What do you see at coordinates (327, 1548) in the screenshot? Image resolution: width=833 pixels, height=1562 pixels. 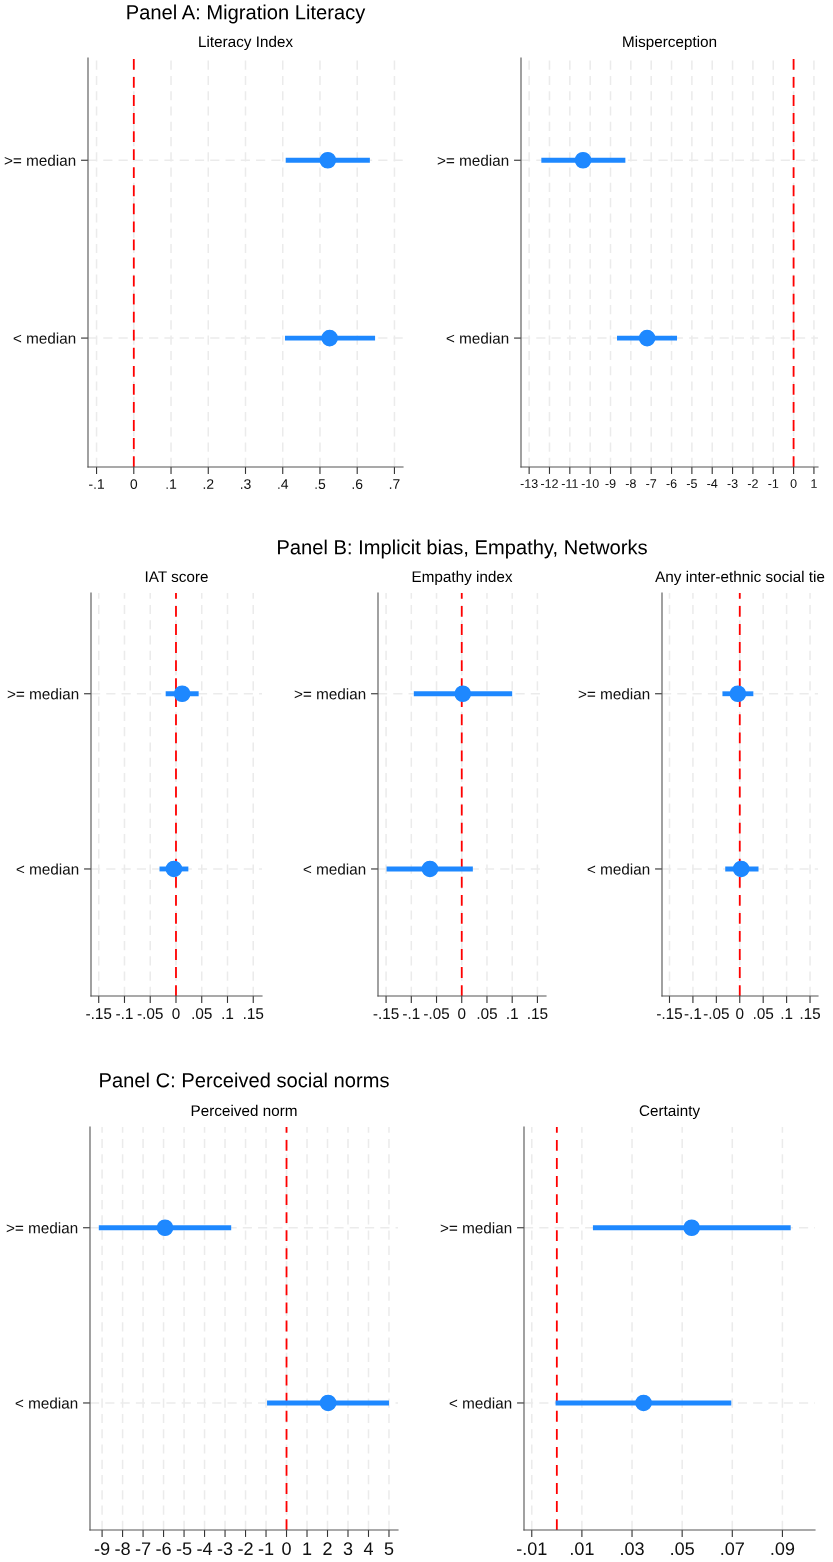 I see `x-tick-label: 2` at bounding box center [327, 1548].